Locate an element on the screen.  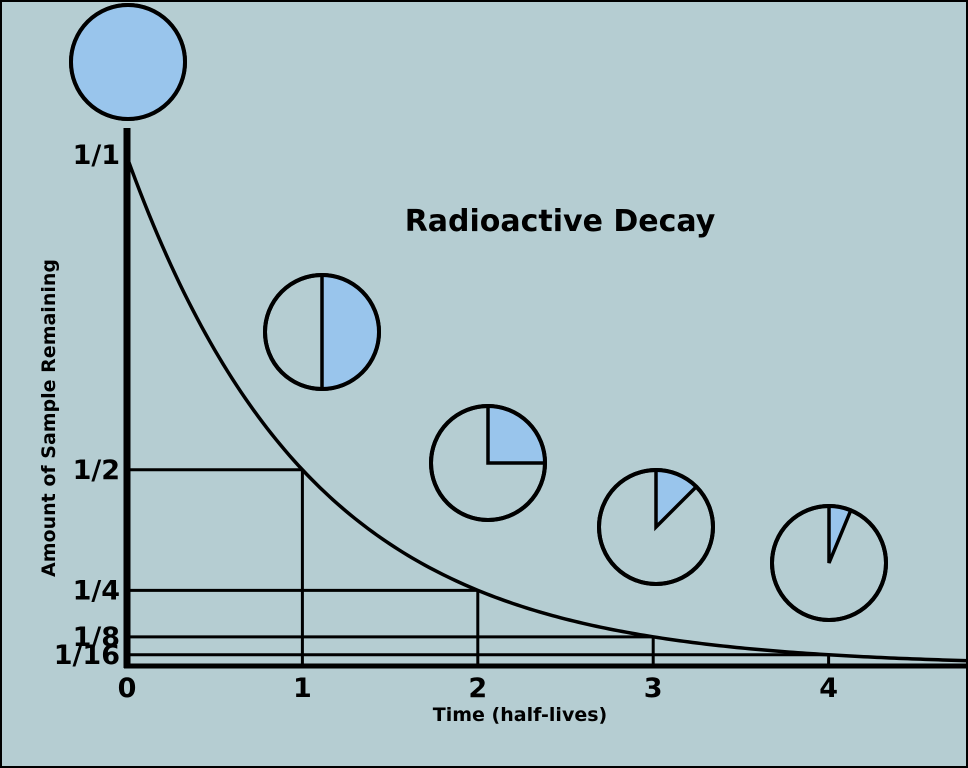
x-tick-label: 1 is located at coordinates (302, 688).